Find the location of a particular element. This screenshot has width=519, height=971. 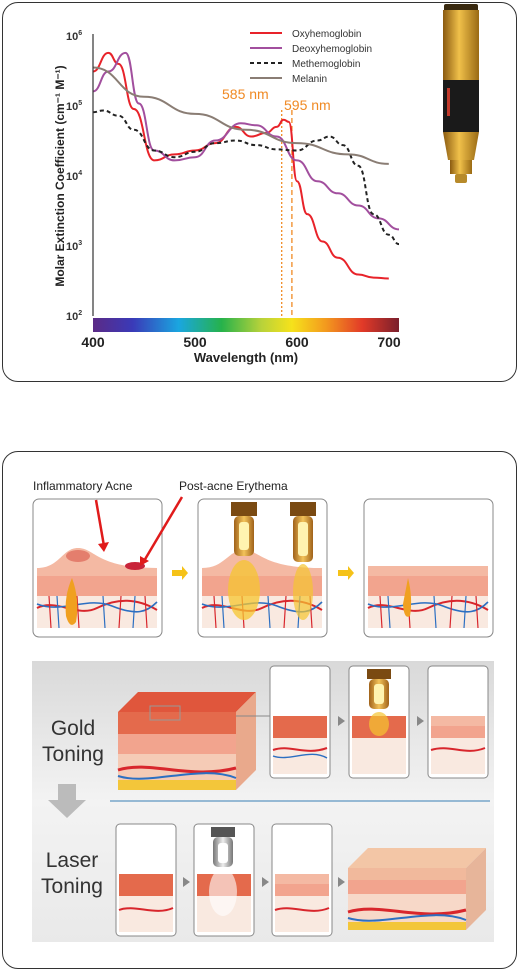

annotation-585nm: 585 nm is located at coordinates (245, 94).